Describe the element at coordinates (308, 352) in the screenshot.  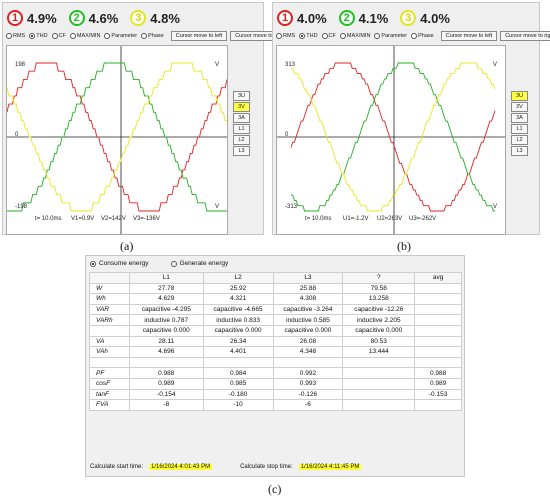
I see `table-cell: 4.348` at that location.